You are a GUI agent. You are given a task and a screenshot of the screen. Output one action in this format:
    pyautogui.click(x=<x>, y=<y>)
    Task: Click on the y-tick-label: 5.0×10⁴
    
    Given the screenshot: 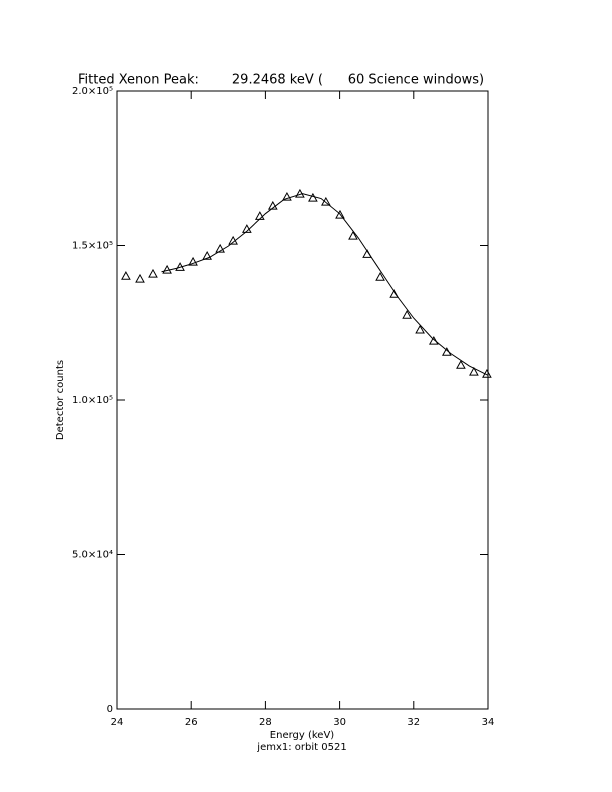 What is the action you would take?
    pyautogui.click(x=92, y=555)
    